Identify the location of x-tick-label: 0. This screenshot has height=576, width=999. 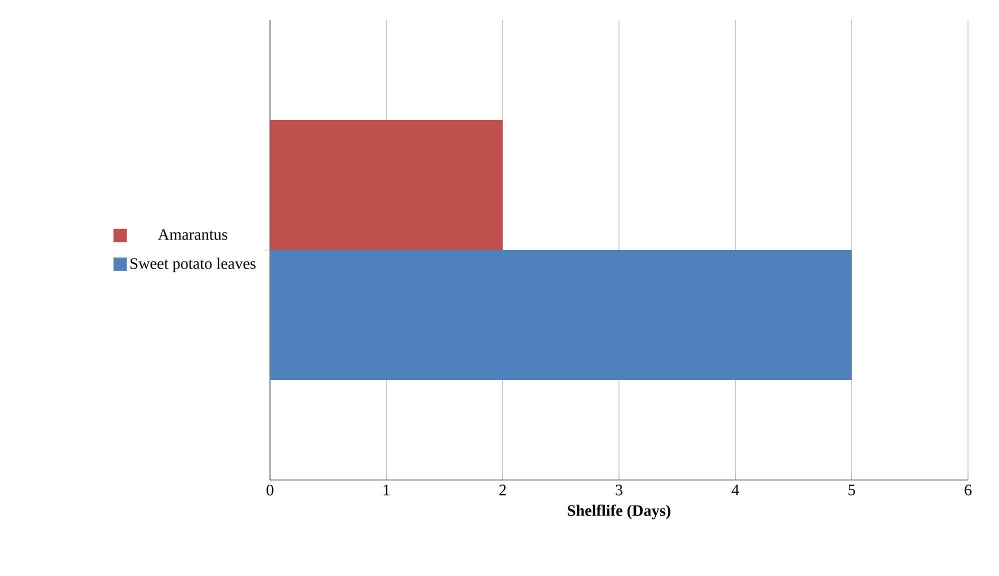
(270, 490).